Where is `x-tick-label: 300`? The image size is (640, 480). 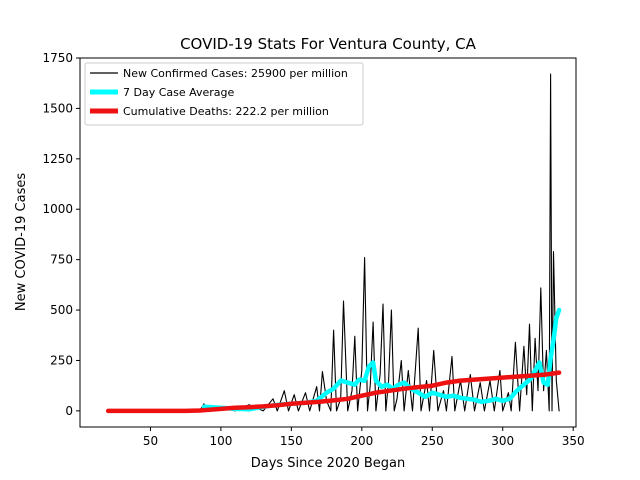
x-tick-label: 300 is located at coordinates (502, 441).